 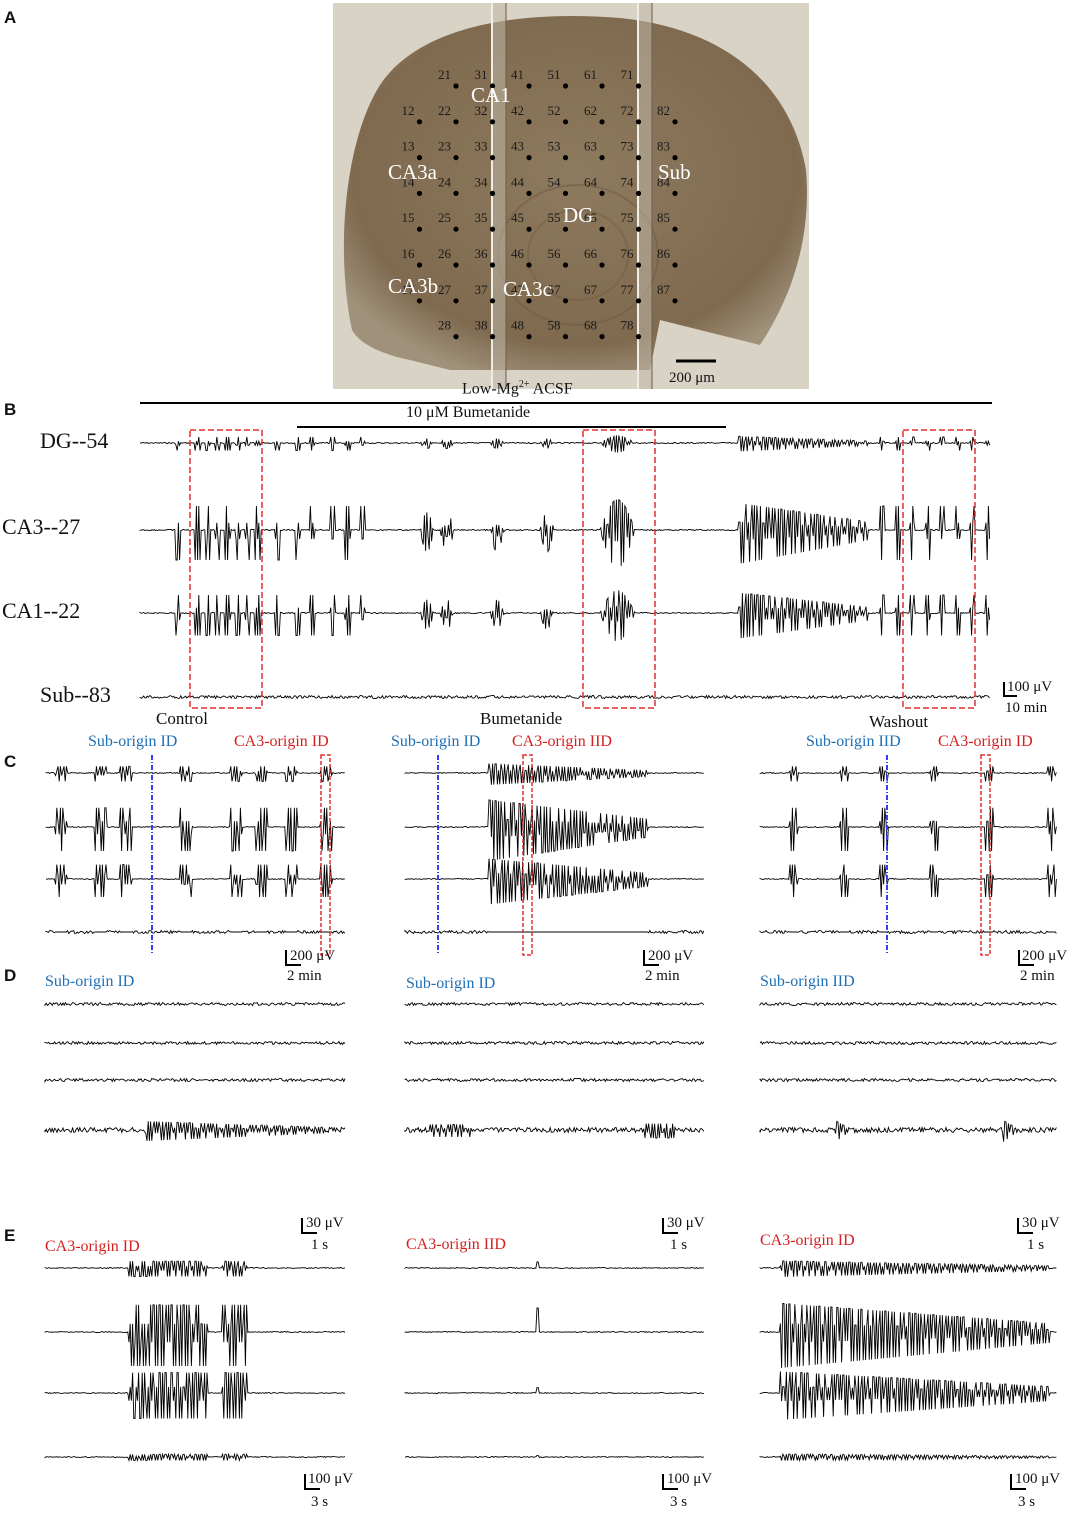 What do you see at coordinates (807, 981) in the screenshot?
I see `d-washout-title: Sub-origin IID` at bounding box center [807, 981].